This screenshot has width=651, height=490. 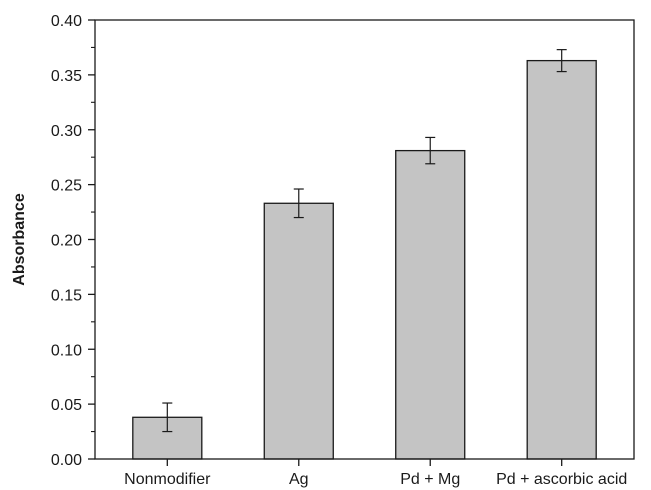 I want to click on y-tick-label: 0.30, so click(x=66, y=131).